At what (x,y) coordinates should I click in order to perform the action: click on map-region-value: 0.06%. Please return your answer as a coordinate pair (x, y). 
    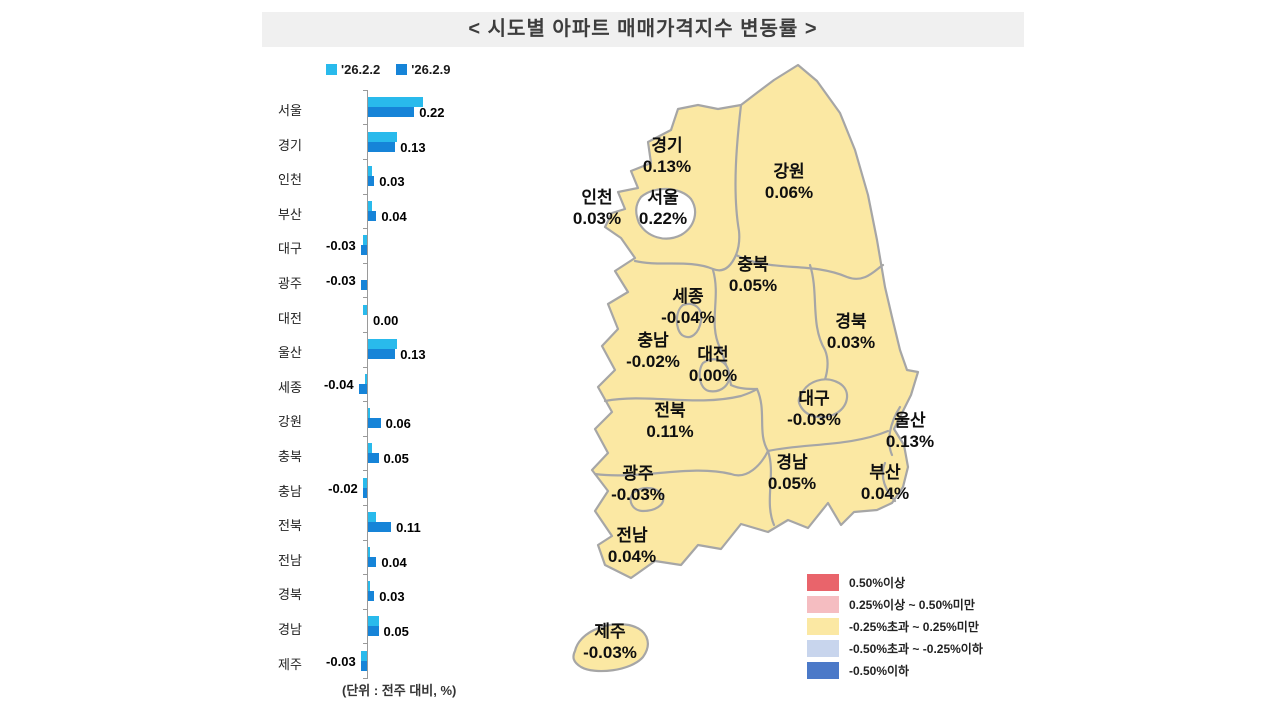
    Looking at the image, I should click on (789, 192).